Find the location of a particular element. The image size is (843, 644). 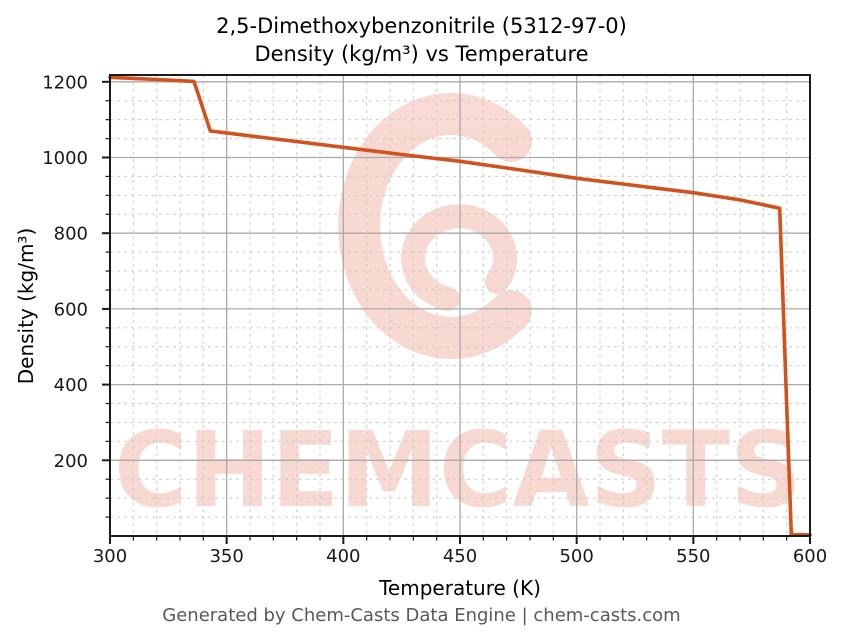

chart-title-line1: 2,5-Dimethoxybenzonitrile (5312-97-0) is located at coordinates (421, 26).